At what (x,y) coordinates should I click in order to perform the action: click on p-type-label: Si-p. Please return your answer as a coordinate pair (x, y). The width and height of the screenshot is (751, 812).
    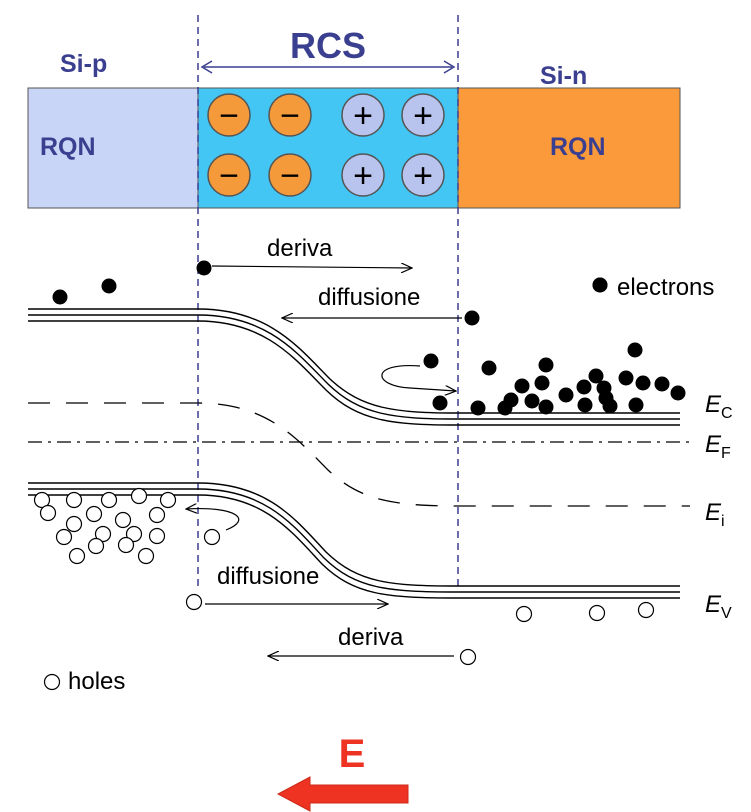
    Looking at the image, I should click on (83, 64).